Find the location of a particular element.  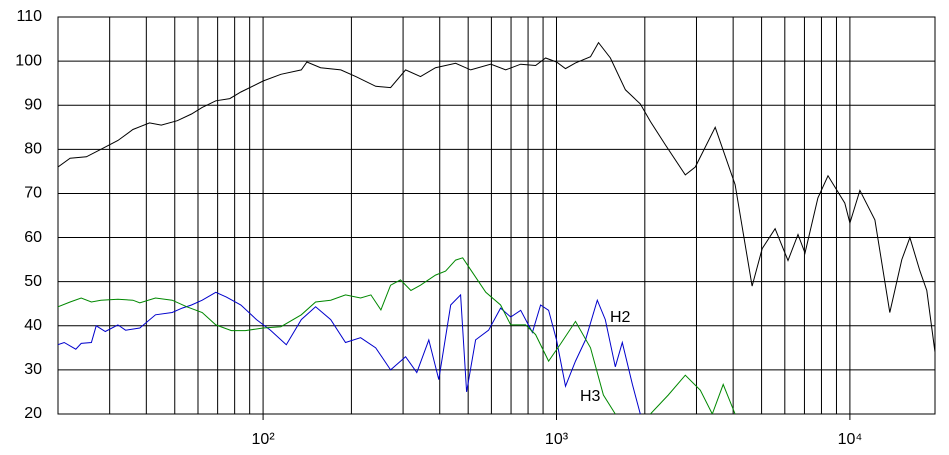

y-tick-label: 30 is located at coordinates (33, 369).